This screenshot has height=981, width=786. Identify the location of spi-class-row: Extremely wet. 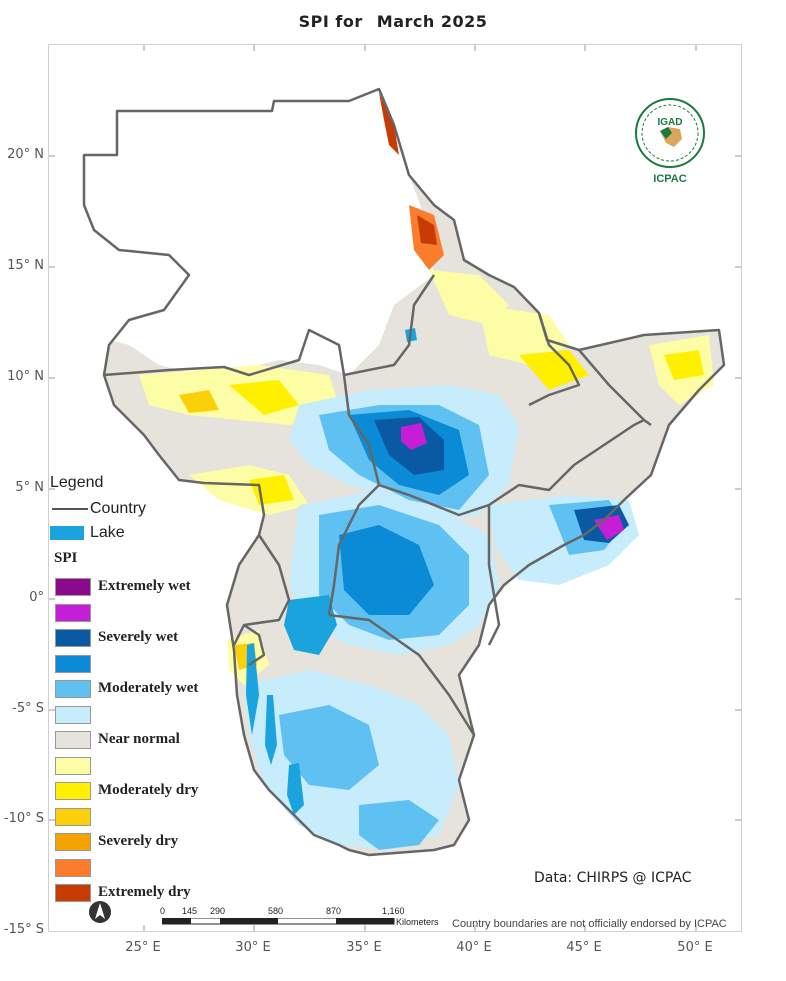
(145, 587).